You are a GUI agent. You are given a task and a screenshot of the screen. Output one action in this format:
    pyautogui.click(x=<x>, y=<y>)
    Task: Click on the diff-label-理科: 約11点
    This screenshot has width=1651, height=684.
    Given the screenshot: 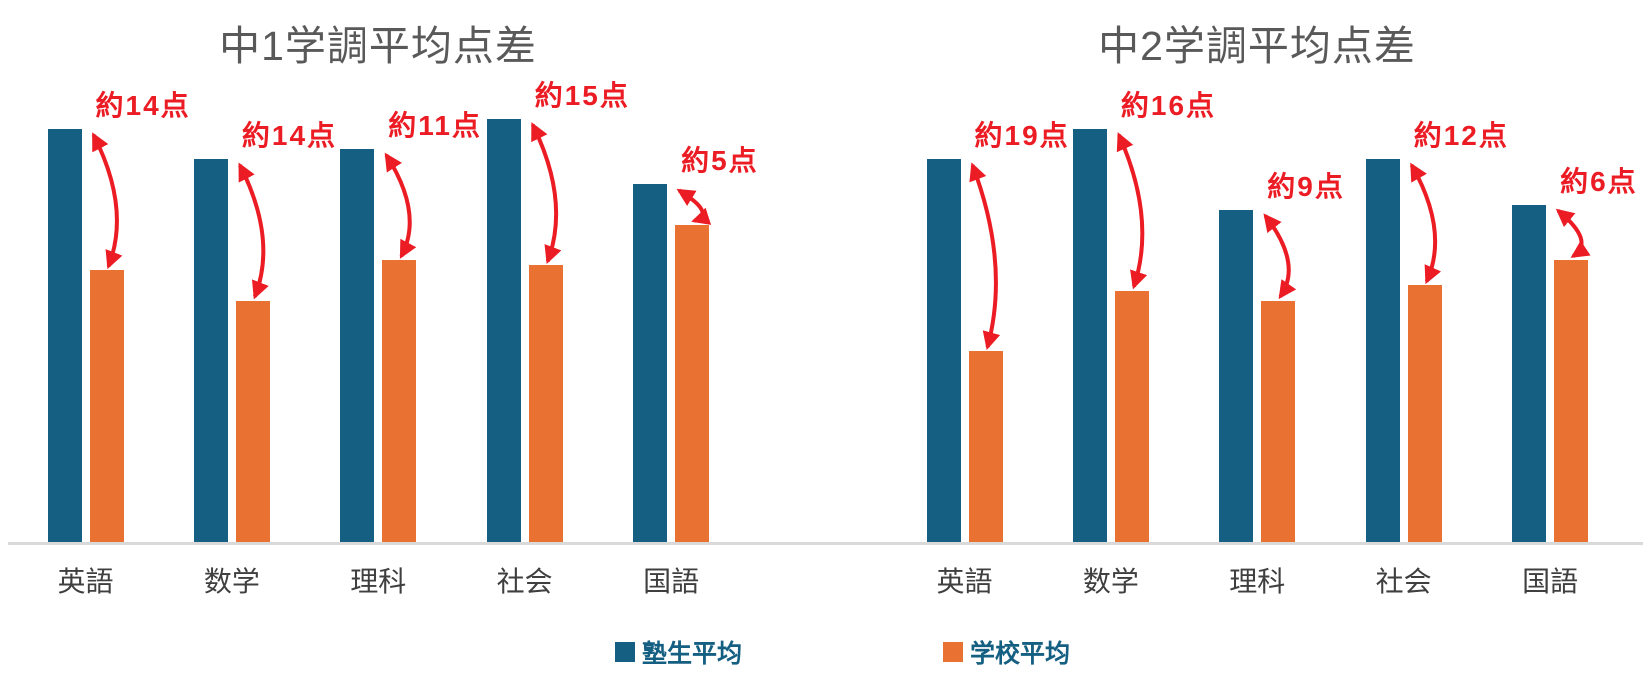 What is the action you would take?
    pyautogui.click(x=435, y=126)
    